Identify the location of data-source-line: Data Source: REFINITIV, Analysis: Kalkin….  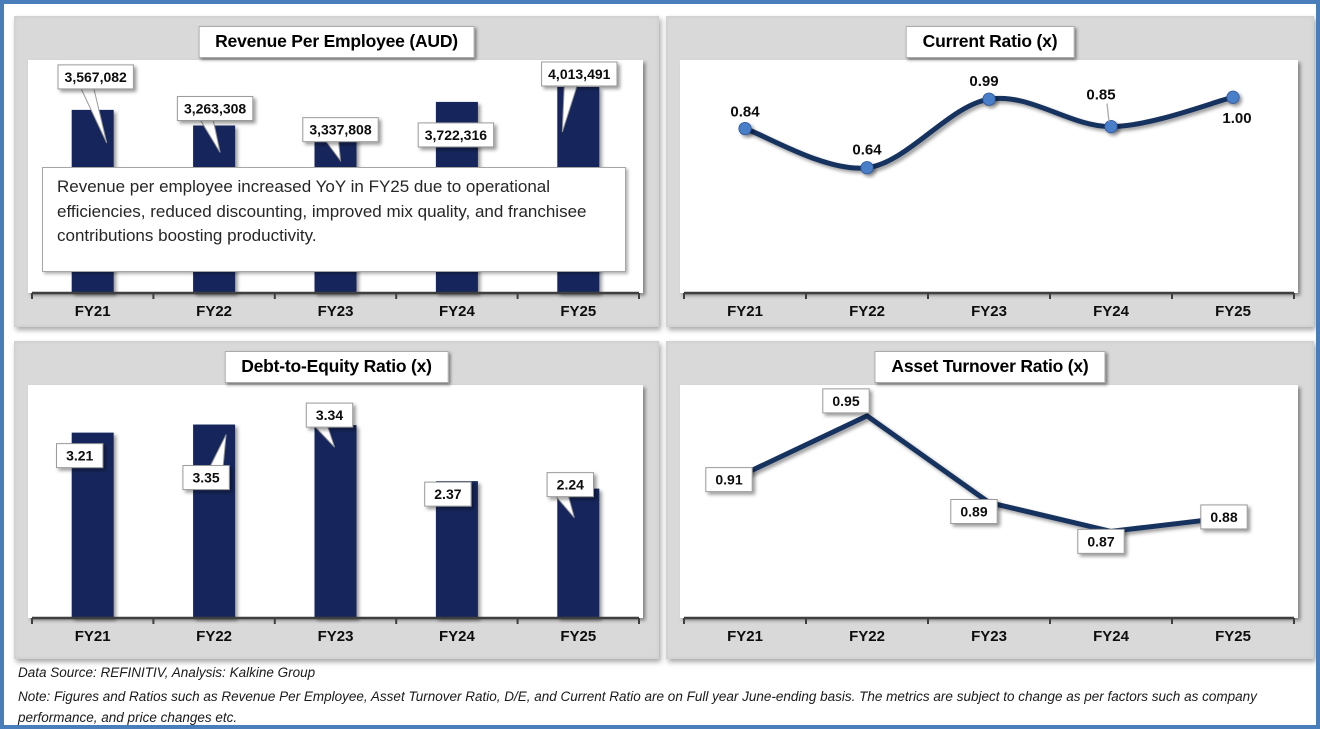
(167, 672).